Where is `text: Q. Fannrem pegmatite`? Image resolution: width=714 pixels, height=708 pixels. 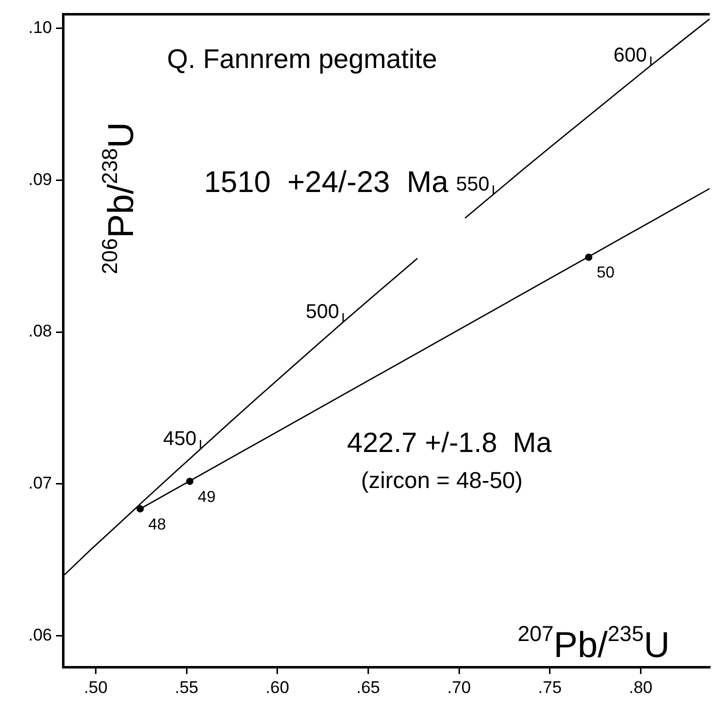
text: Q. Fannrem pegmatite is located at coordinates (302, 59).